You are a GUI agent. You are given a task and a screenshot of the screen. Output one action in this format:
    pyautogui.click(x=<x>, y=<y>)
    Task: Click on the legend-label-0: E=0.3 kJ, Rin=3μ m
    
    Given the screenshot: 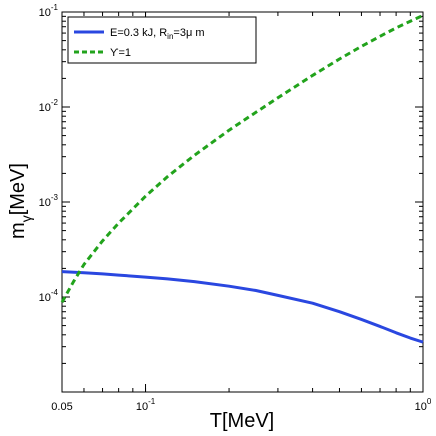 What is the action you would take?
    pyautogui.click(x=157, y=34)
    